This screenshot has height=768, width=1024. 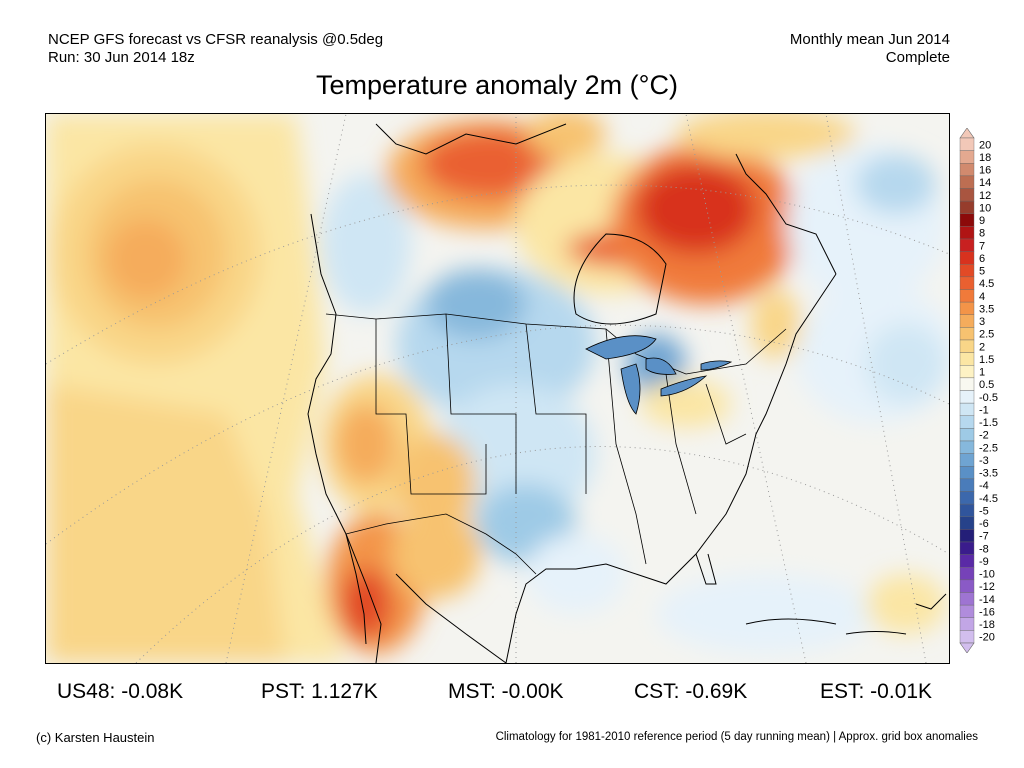 I want to click on legend-label: 16, so click(x=985, y=171).